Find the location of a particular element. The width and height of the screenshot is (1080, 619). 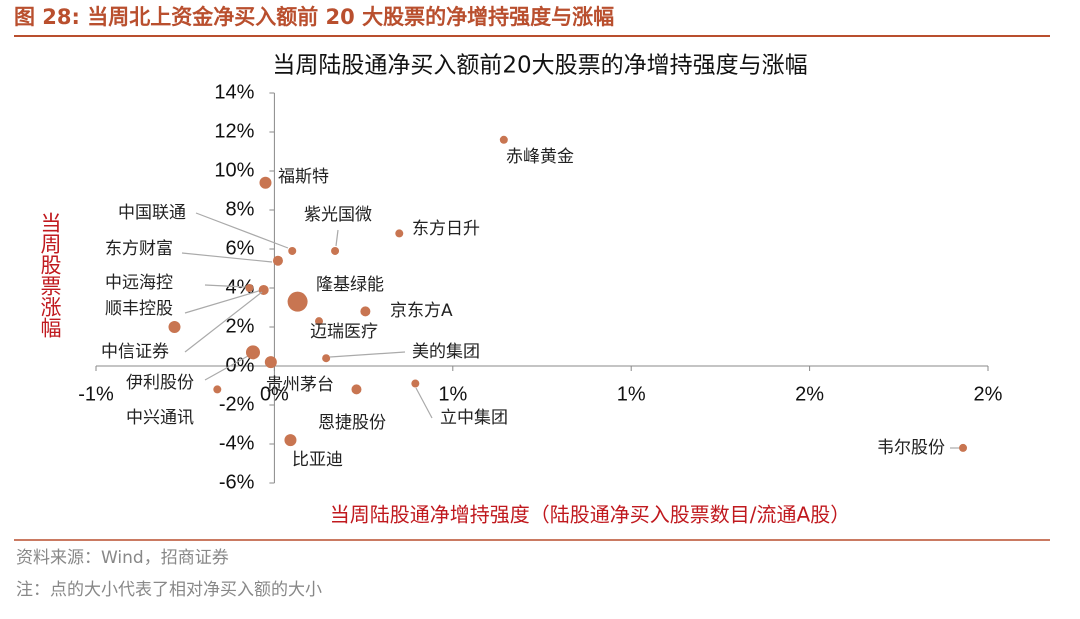

point-label: 恩捷股份 is located at coordinates (352, 423).